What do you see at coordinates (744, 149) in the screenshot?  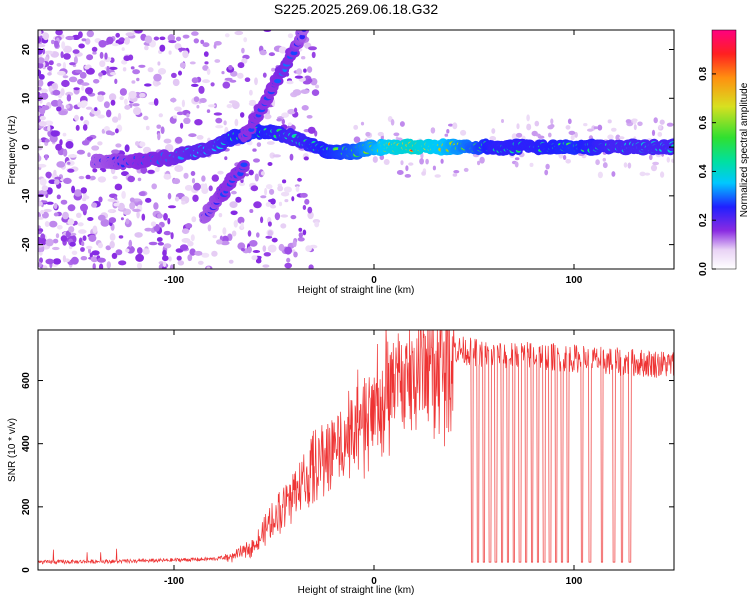 I see `colorbar-label: Normalized spectral amplitude` at bounding box center [744, 149].